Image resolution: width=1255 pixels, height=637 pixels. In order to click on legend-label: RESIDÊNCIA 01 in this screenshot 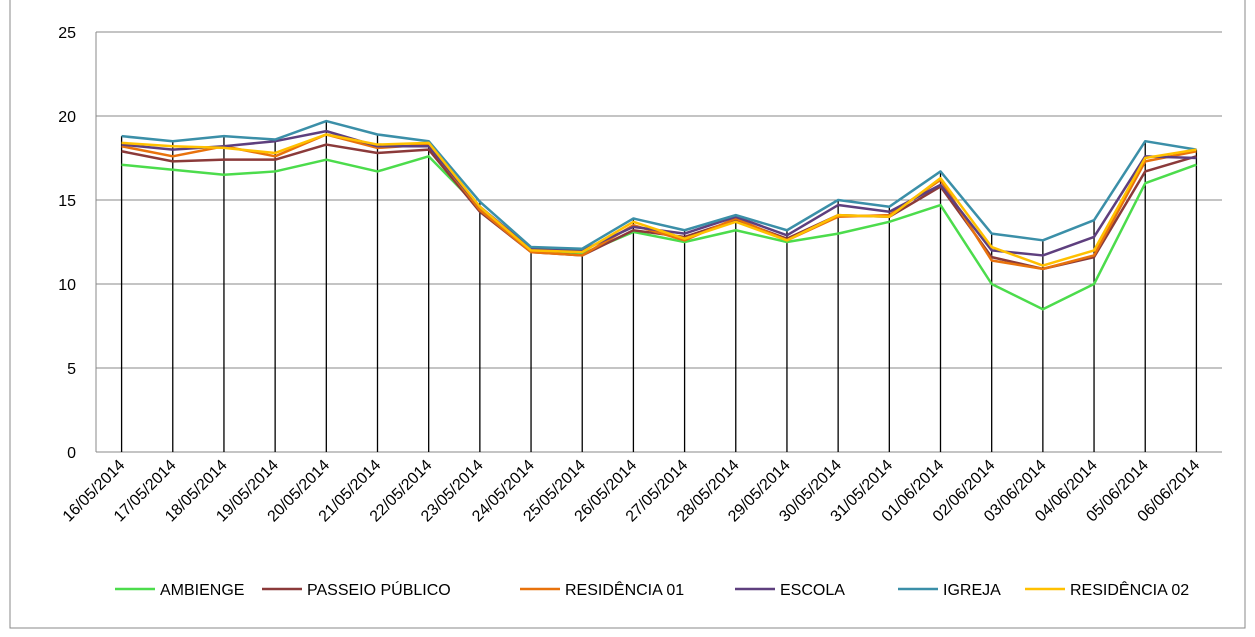, I will do `click(624, 589)`.